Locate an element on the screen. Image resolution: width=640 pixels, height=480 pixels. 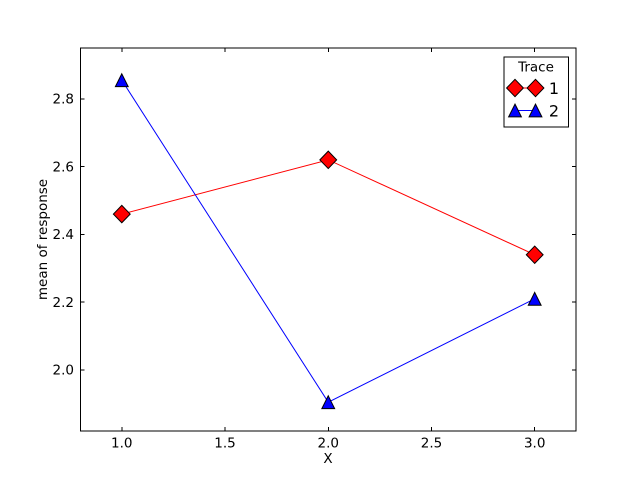
x-tick-label: 2.0 is located at coordinates (328, 444).